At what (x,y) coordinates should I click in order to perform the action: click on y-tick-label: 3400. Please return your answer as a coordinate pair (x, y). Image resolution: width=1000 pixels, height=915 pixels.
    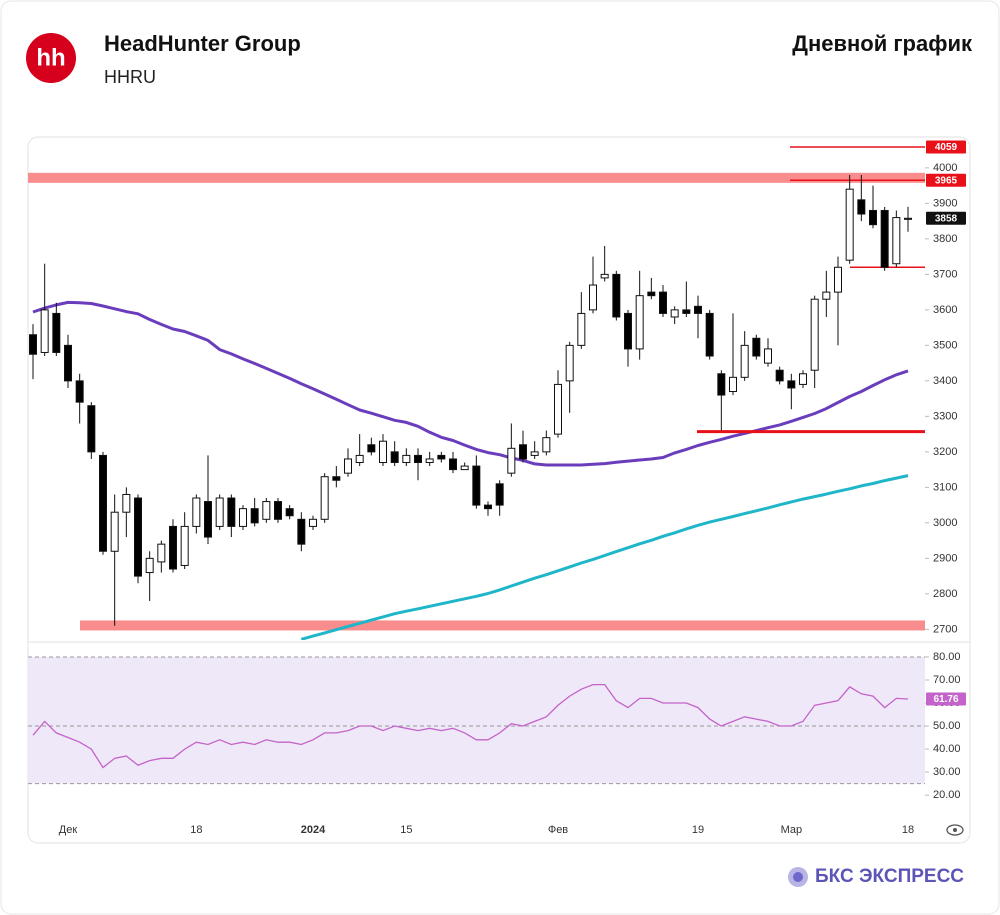
    Looking at the image, I should click on (945, 381).